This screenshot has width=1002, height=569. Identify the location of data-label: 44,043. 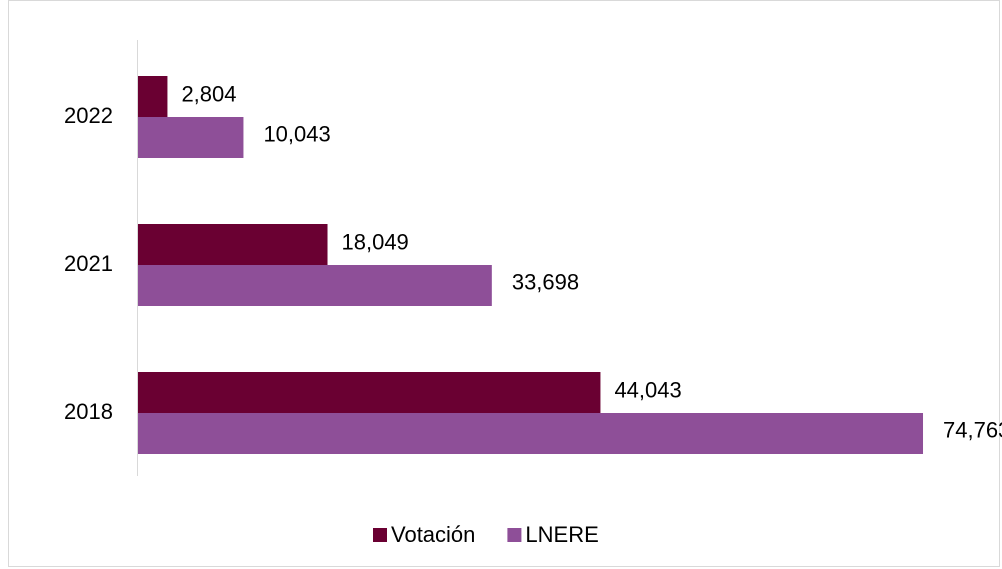
(647, 389).